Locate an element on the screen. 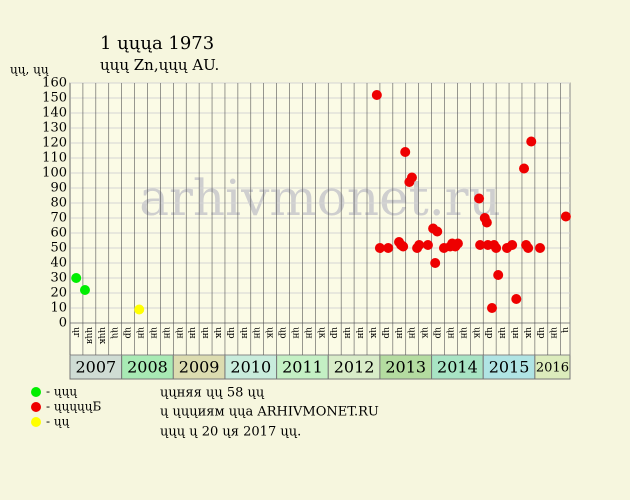 This screenshot has height=500, width=630. legend-label: - ųų is located at coordinates (58, 422).